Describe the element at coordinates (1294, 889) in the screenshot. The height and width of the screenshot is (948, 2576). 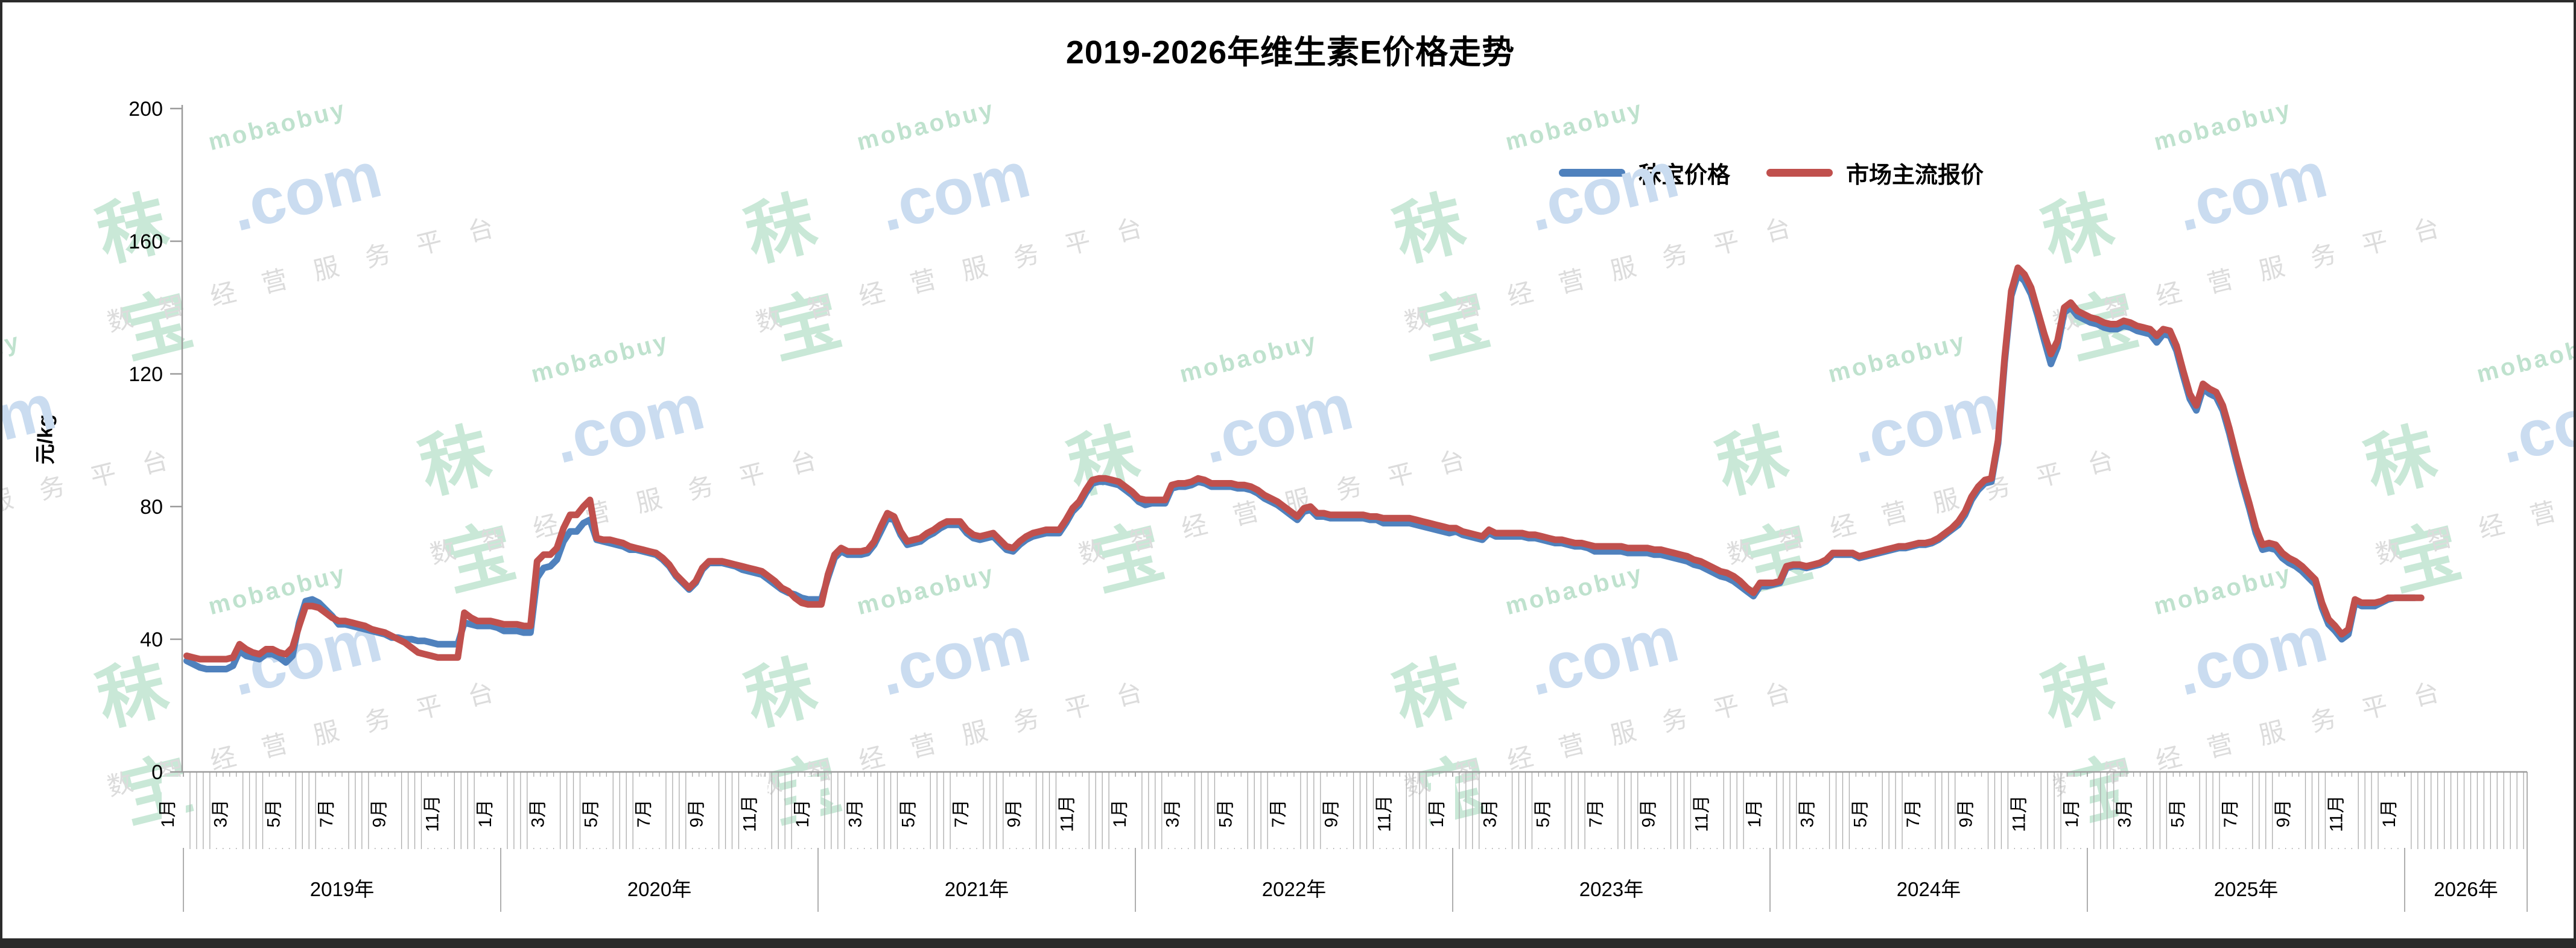
I see `x-year-label: 2022年` at that location.